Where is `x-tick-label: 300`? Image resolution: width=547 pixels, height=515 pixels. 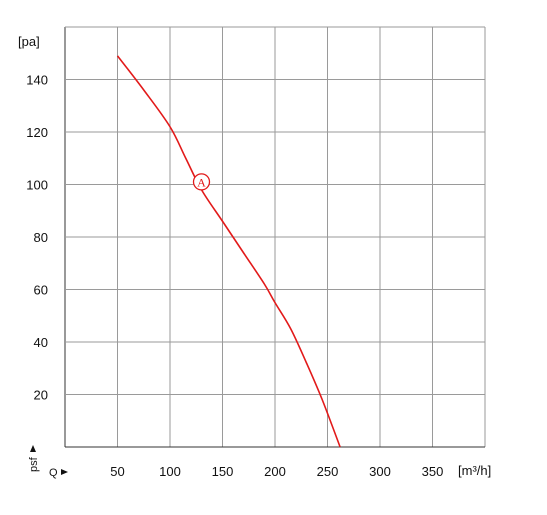 x-tick-label: 300 is located at coordinates (380, 471).